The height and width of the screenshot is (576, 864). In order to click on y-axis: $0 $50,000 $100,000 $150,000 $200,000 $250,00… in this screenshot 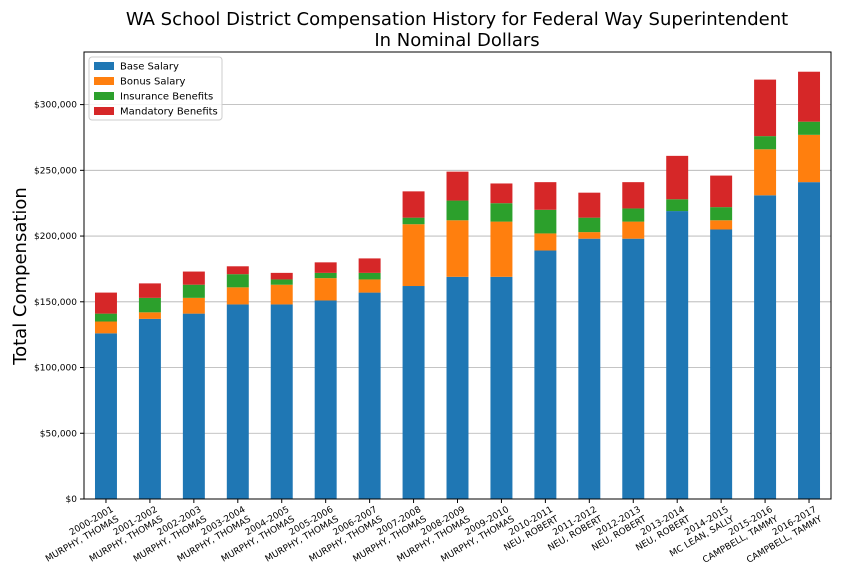, I will do `click(59, 303)`.